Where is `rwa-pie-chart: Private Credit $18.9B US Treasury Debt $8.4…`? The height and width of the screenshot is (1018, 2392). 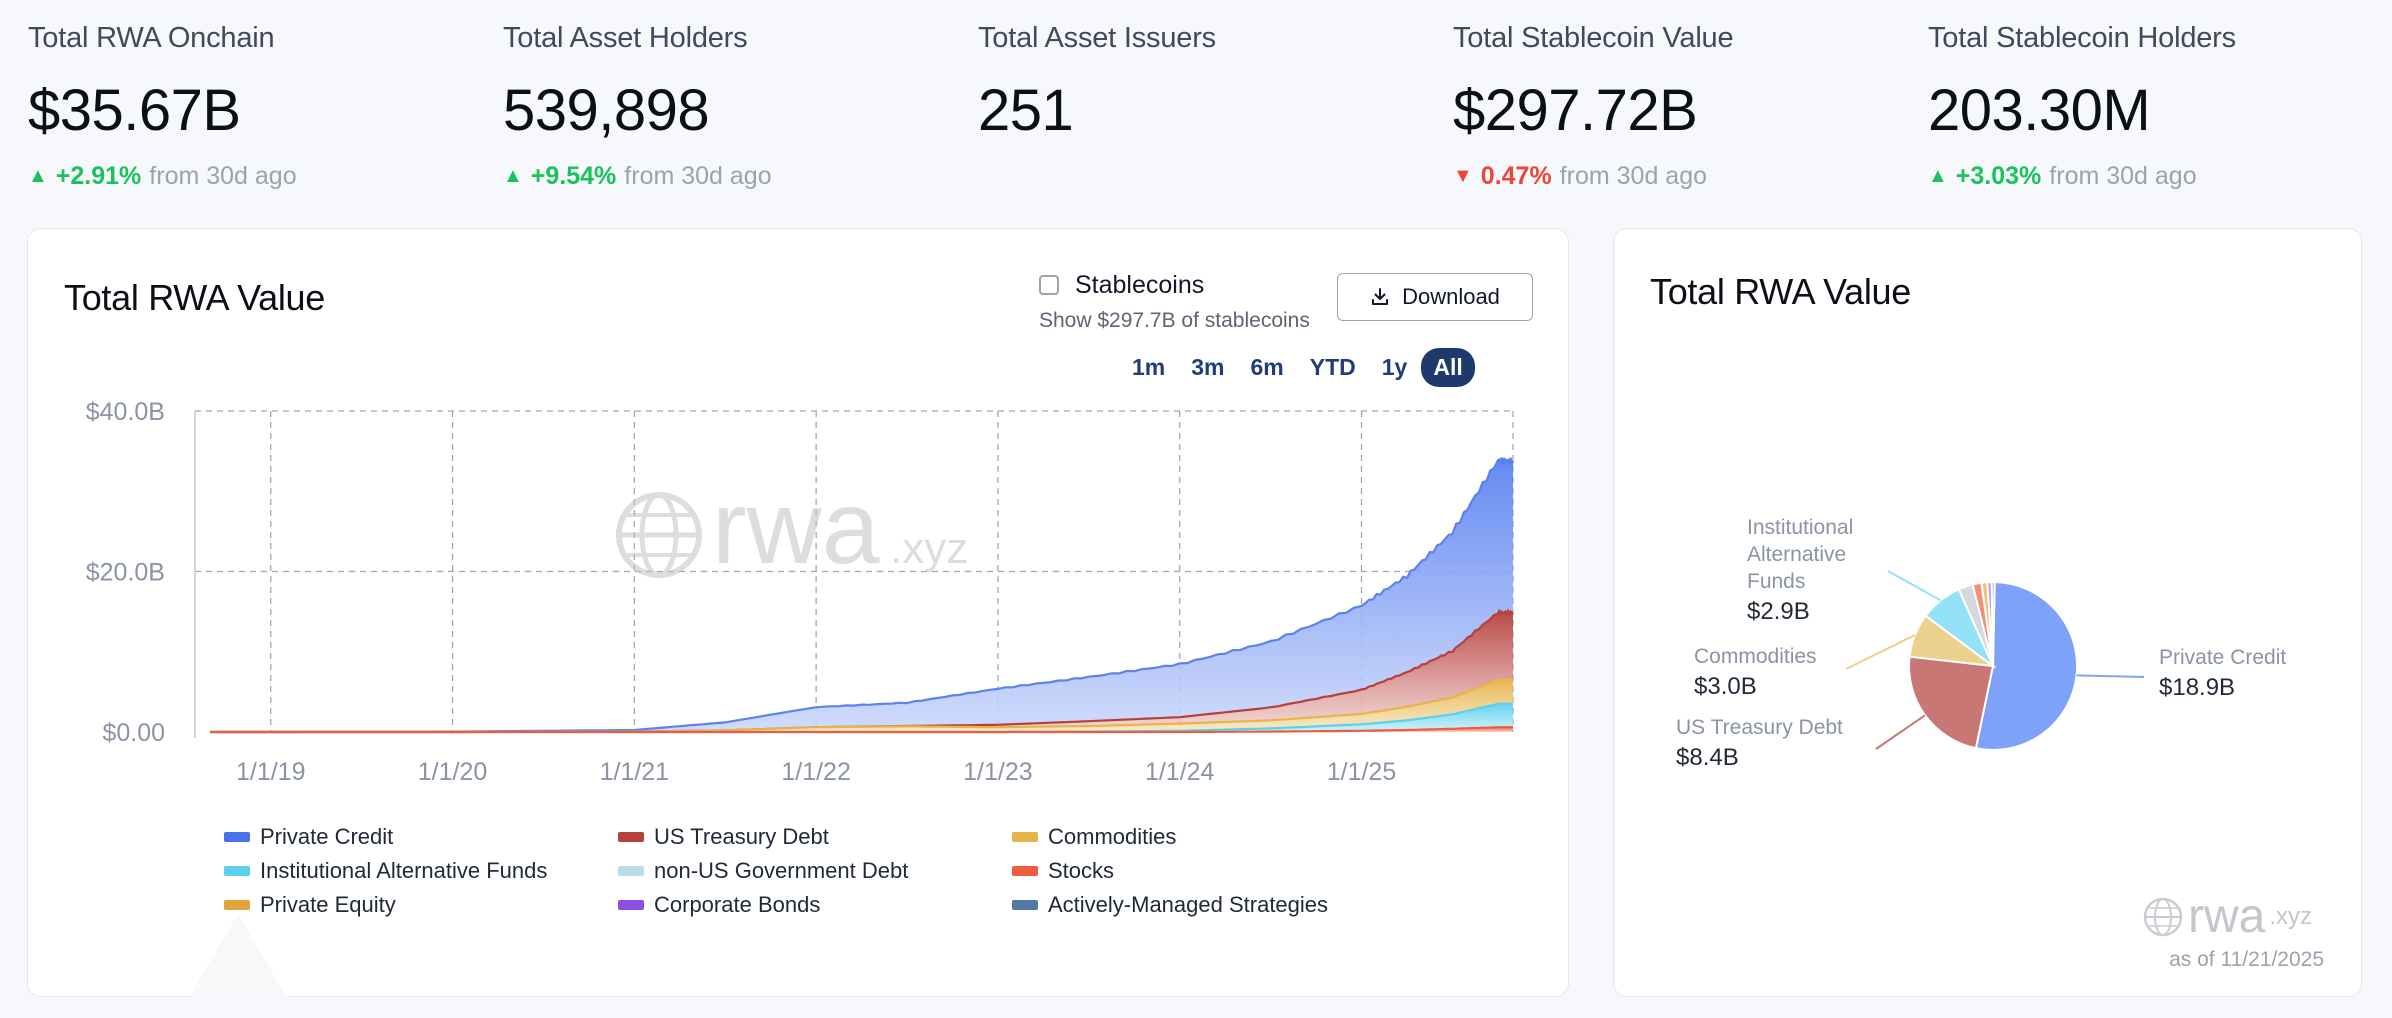
rwa-pie-chart: Private Credit $18.9B US Treasury Debt $8.4… is located at coordinates (1981, 643).